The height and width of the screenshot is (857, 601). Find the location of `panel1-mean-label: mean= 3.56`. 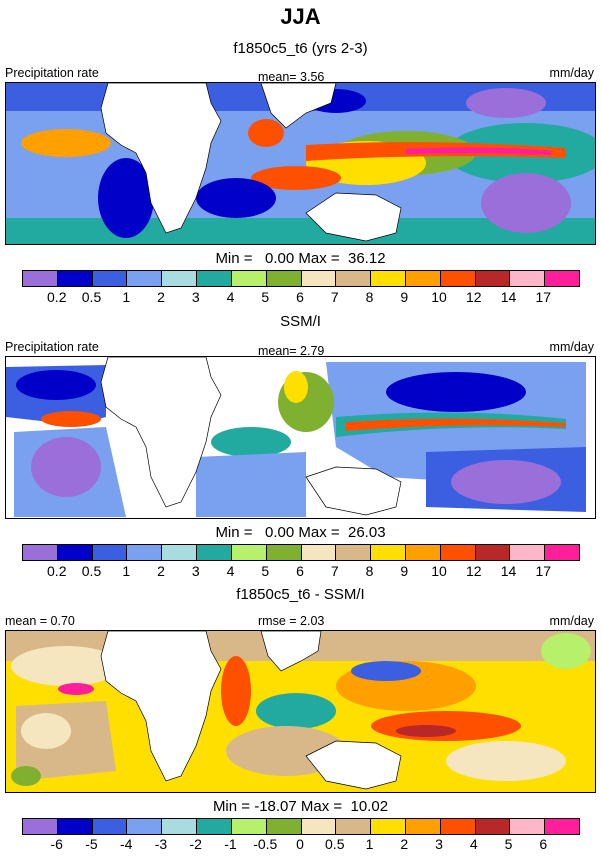

panel1-mean-label: mean= 3.56 is located at coordinates (291, 77).